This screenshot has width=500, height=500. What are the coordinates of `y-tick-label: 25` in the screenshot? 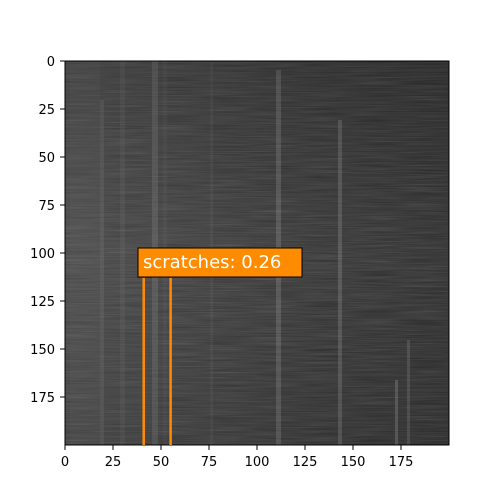 It's located at (46, 110).